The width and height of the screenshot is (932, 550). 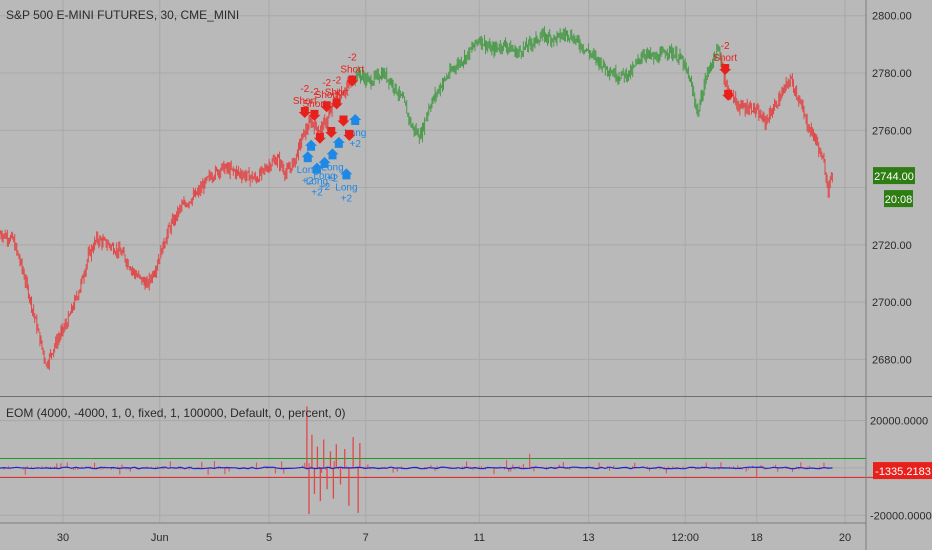 What do you see at coordinates (892, 17) in the screenshot?
I see `price-tick-label: 2800.00` at bounding box center [892, 17].